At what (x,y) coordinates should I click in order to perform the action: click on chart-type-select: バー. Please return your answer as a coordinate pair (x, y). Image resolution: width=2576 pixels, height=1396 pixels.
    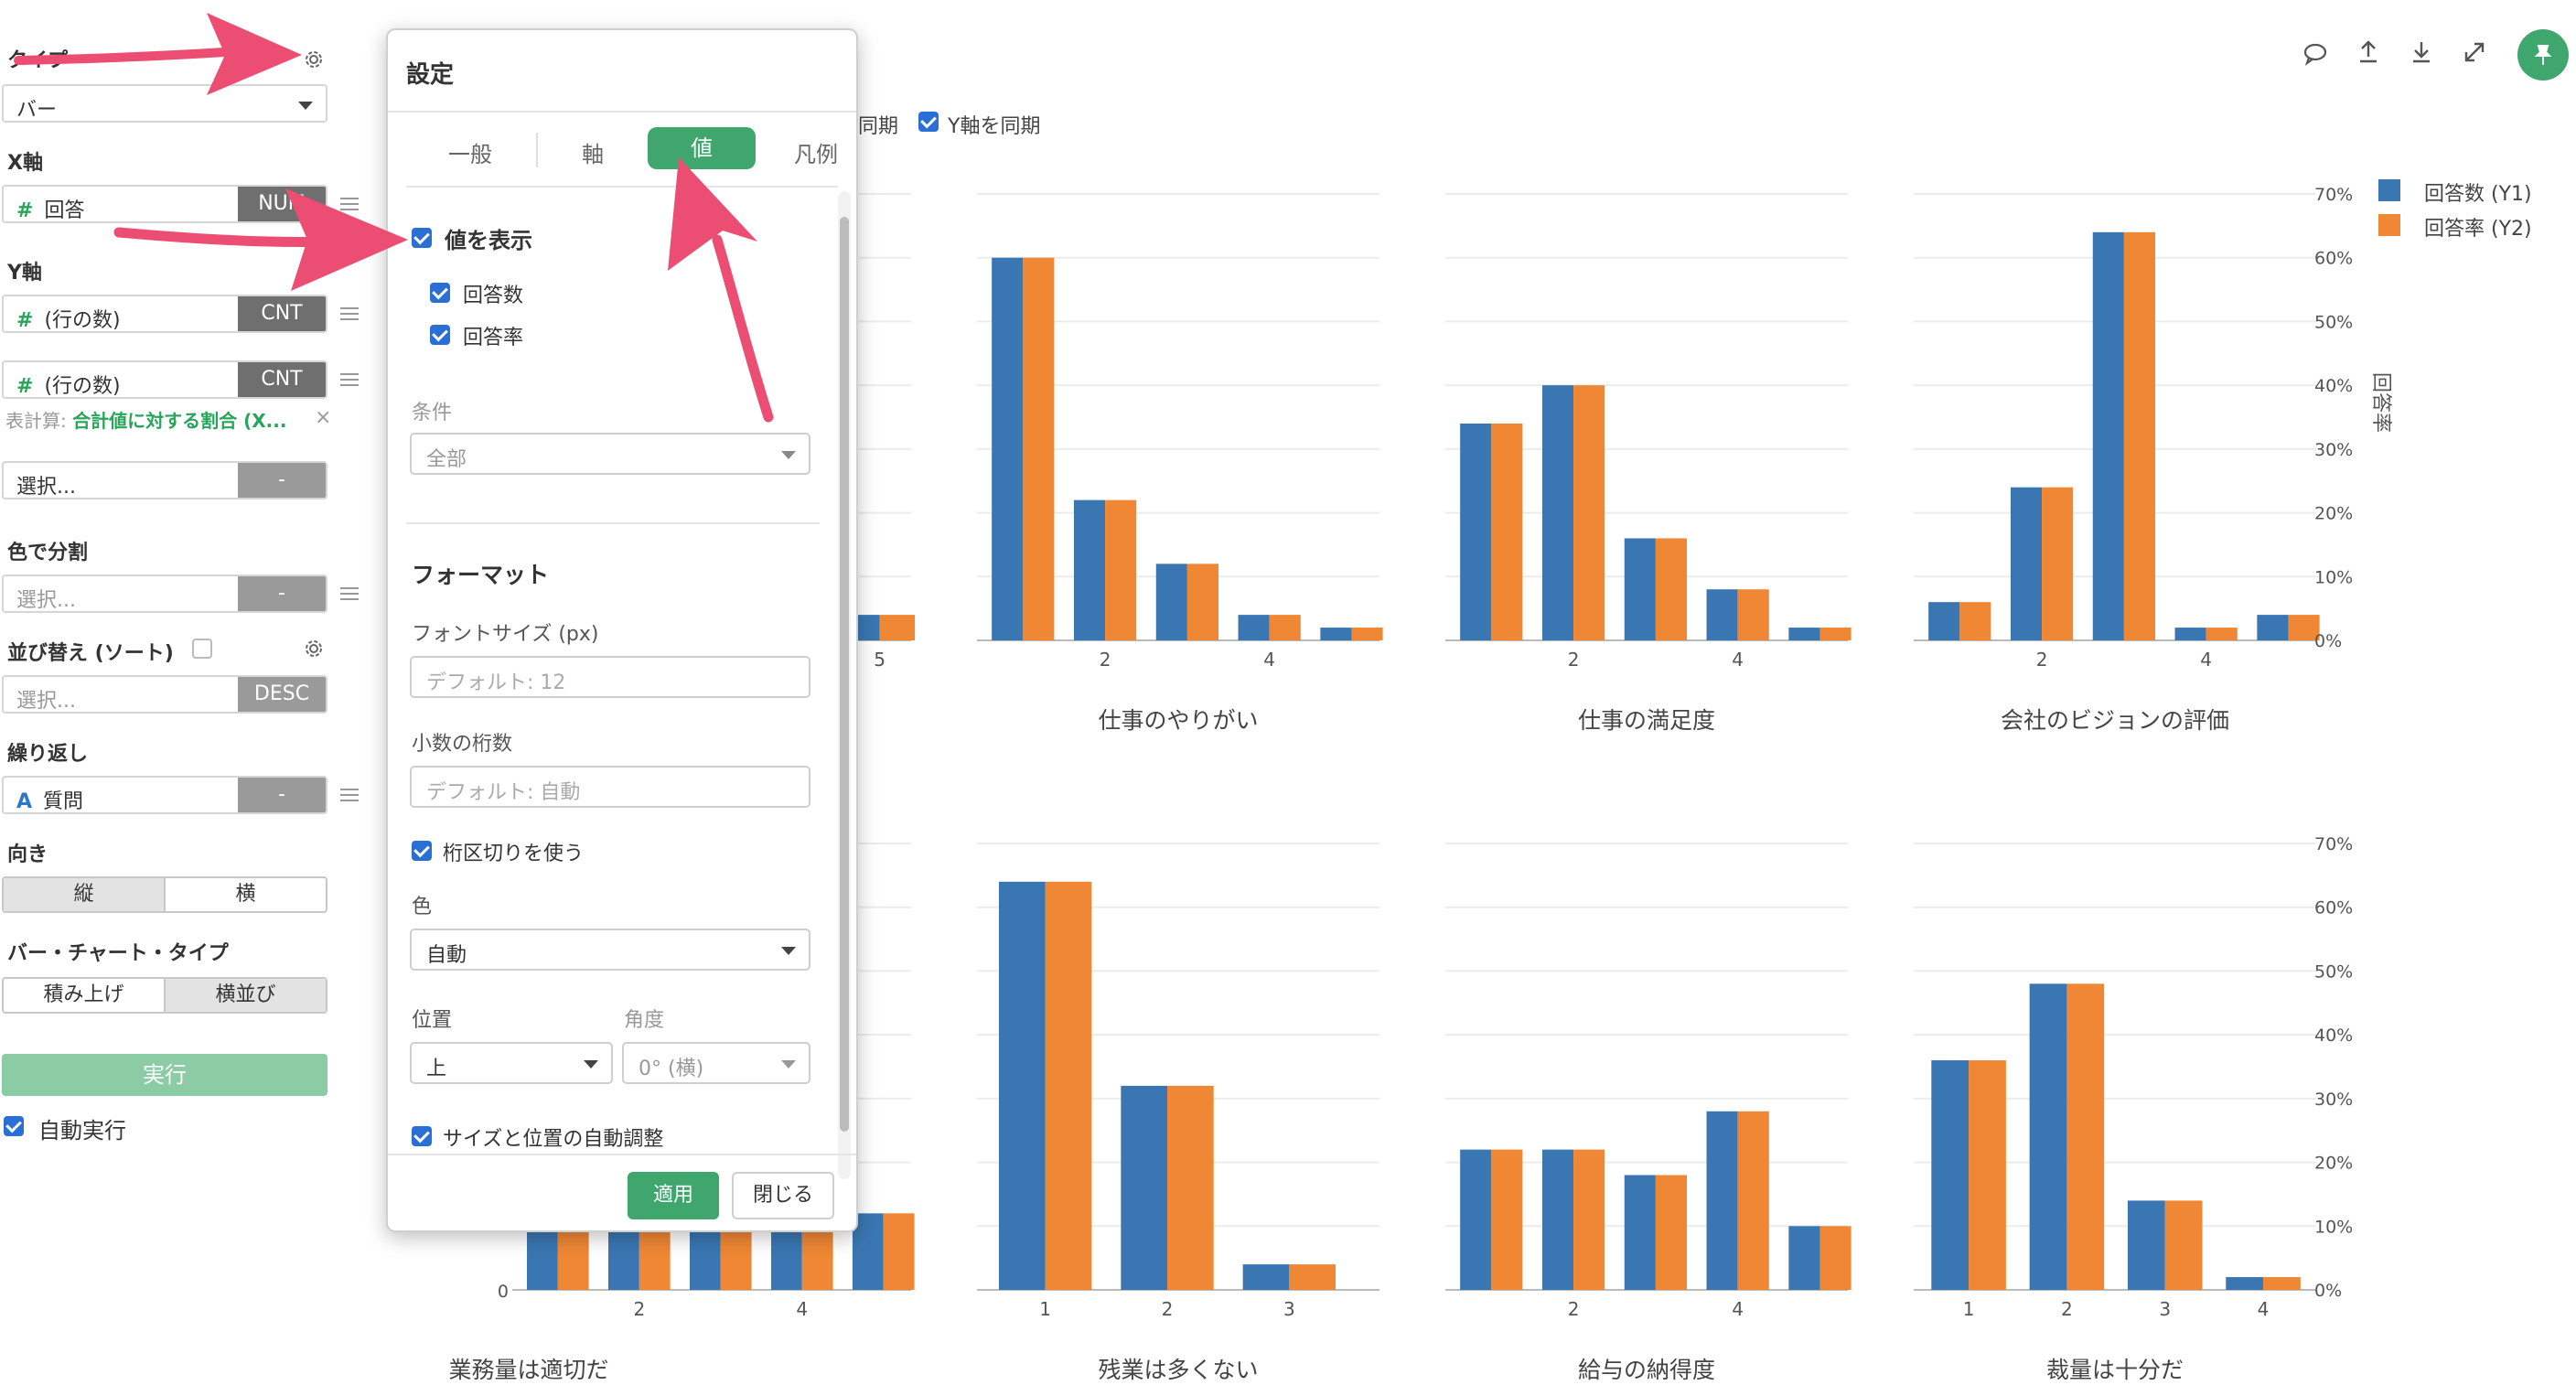
    Looking at the image, I should click on (164, 103).